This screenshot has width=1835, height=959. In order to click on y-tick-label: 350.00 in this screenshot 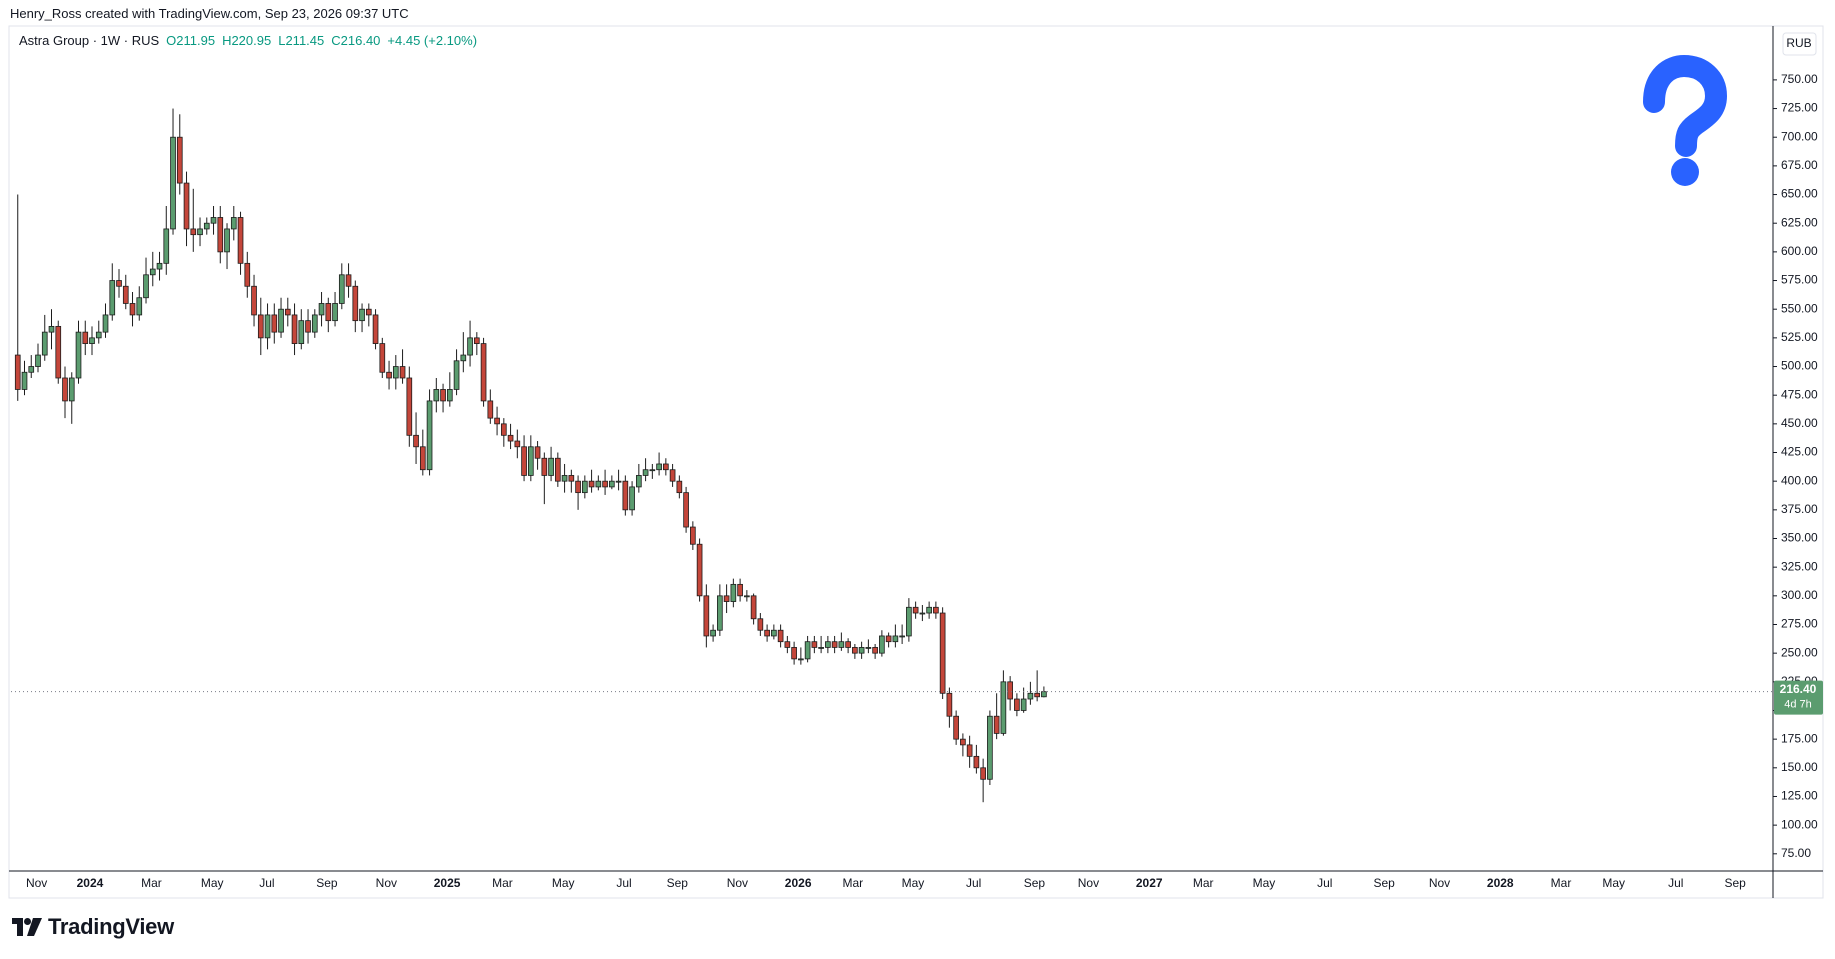, I will do `click(1799, 538)`.